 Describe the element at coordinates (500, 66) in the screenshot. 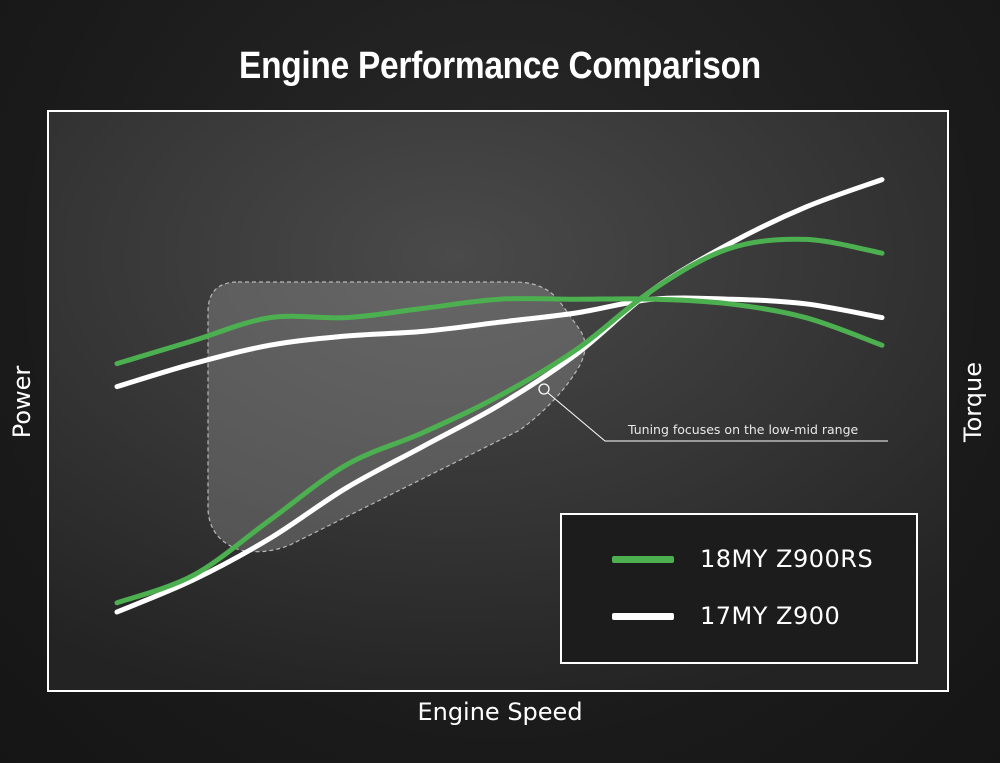

I see `chart-title: Engine Performance Comparison` at that location.